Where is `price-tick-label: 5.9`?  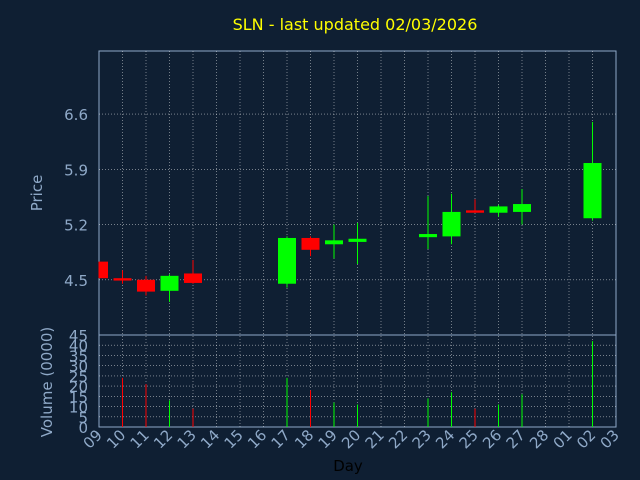
price-tick-label: 5.9 is located at coordinates (76, 170).